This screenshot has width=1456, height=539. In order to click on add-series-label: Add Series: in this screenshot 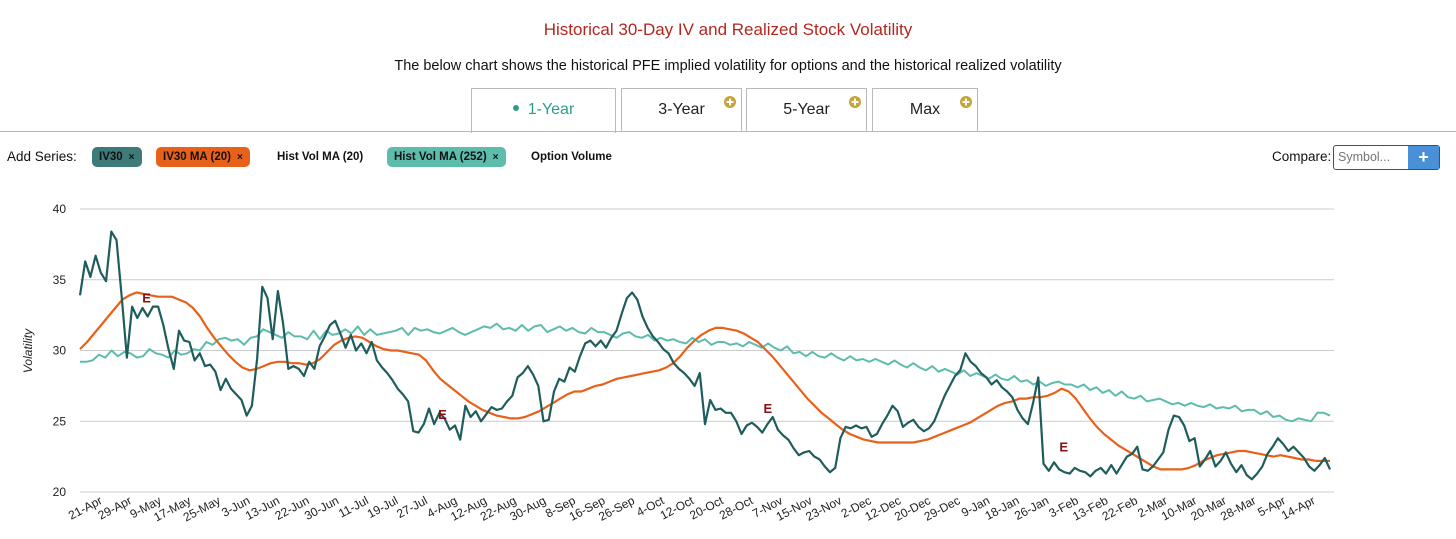, I will do `click(42, 156)`.